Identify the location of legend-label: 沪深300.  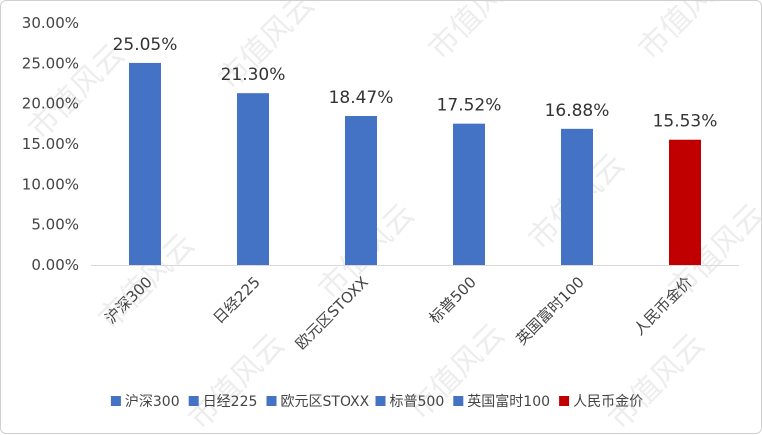
(152, 402).